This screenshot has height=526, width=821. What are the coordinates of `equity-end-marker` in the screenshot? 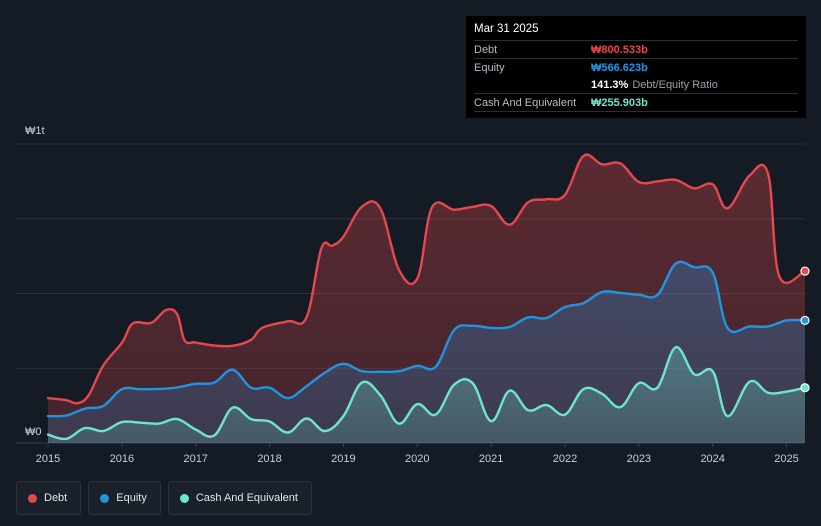 It's located at (805, 320).